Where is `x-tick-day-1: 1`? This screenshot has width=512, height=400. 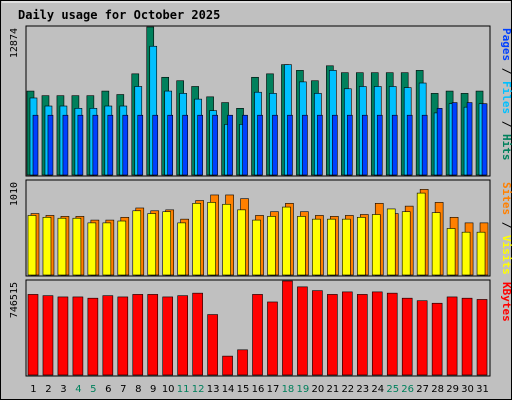 x-tick-day-1: 1 is located at coordinates (33, 389).